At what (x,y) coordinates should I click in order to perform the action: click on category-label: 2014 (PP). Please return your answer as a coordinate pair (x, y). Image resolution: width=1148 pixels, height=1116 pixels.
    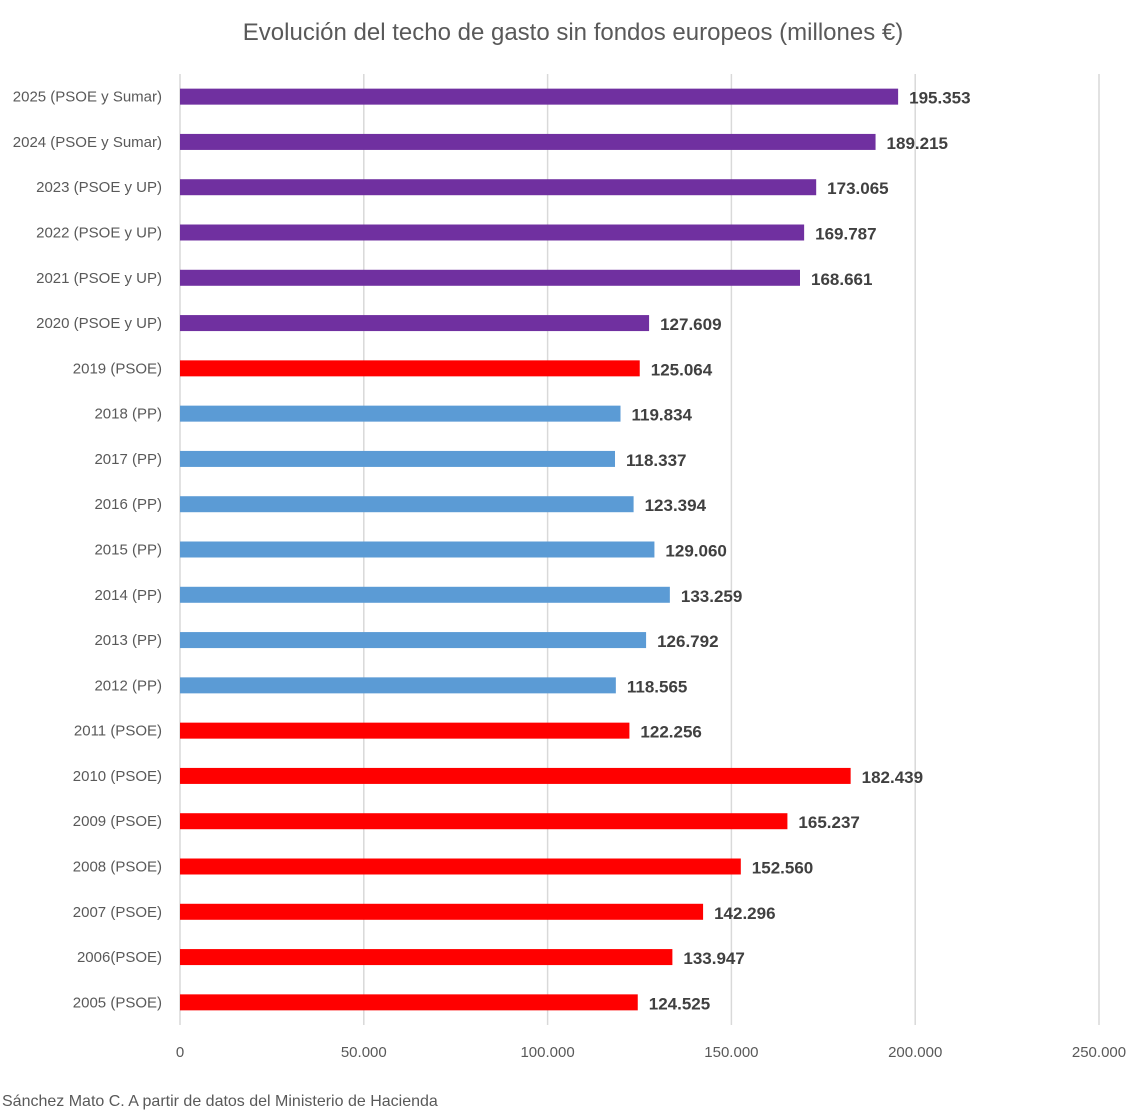
    Looking at the image, I should click on (128, 595).